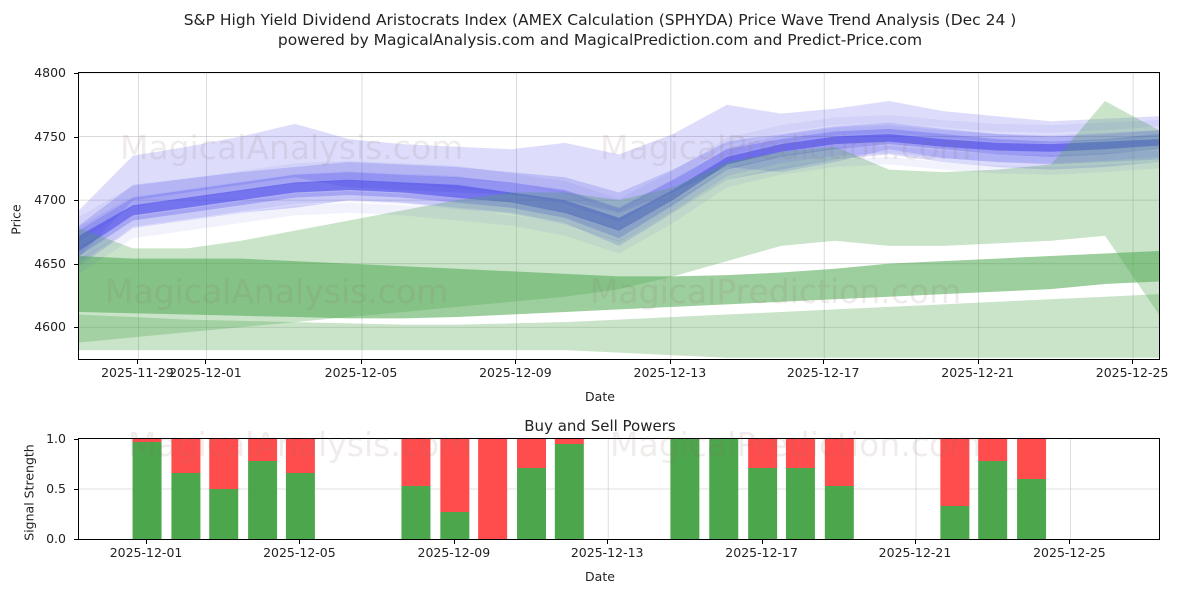 The width and height of the screenshot is (1200, 600). I want to click on price-y-tick-label: 4600, so click(50, 327).